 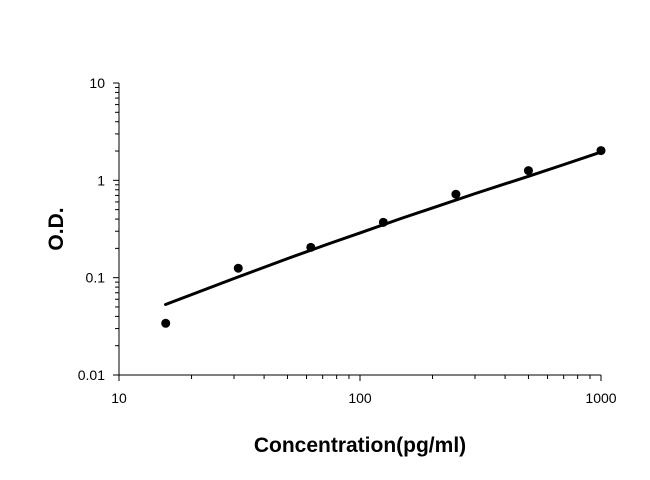 What do you see at coordinates (96, 278) in the screenshot?
I see `y-tick-label: 0.1` at bounding box center [96, 278].